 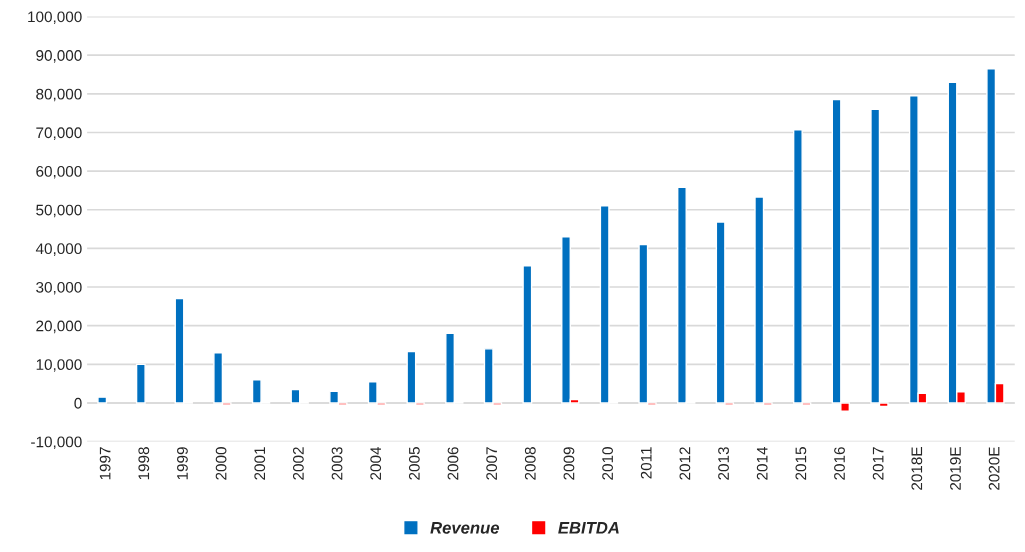 I want to click on x-tick-label: 2012, so click(x=685, y=463).